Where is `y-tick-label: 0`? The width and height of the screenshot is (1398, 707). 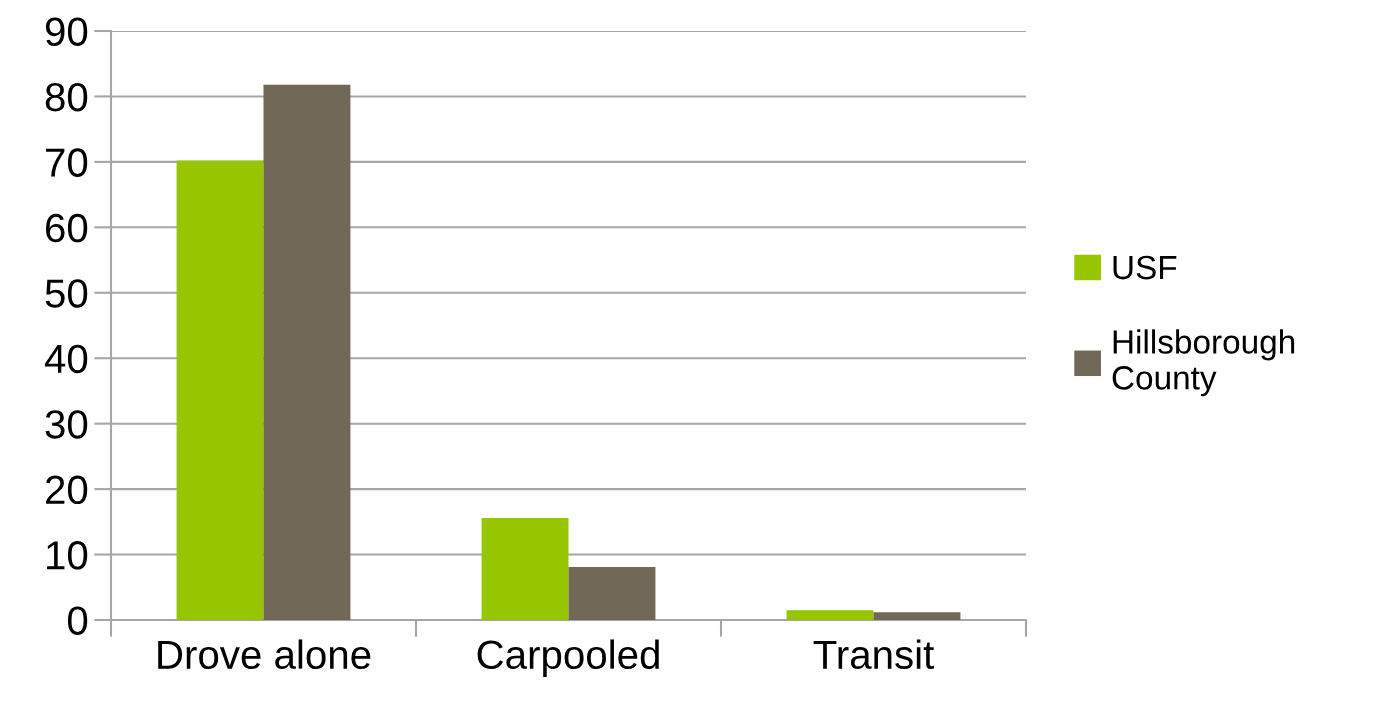
y-tick-label: 0 is located at coordinates (77, 620).